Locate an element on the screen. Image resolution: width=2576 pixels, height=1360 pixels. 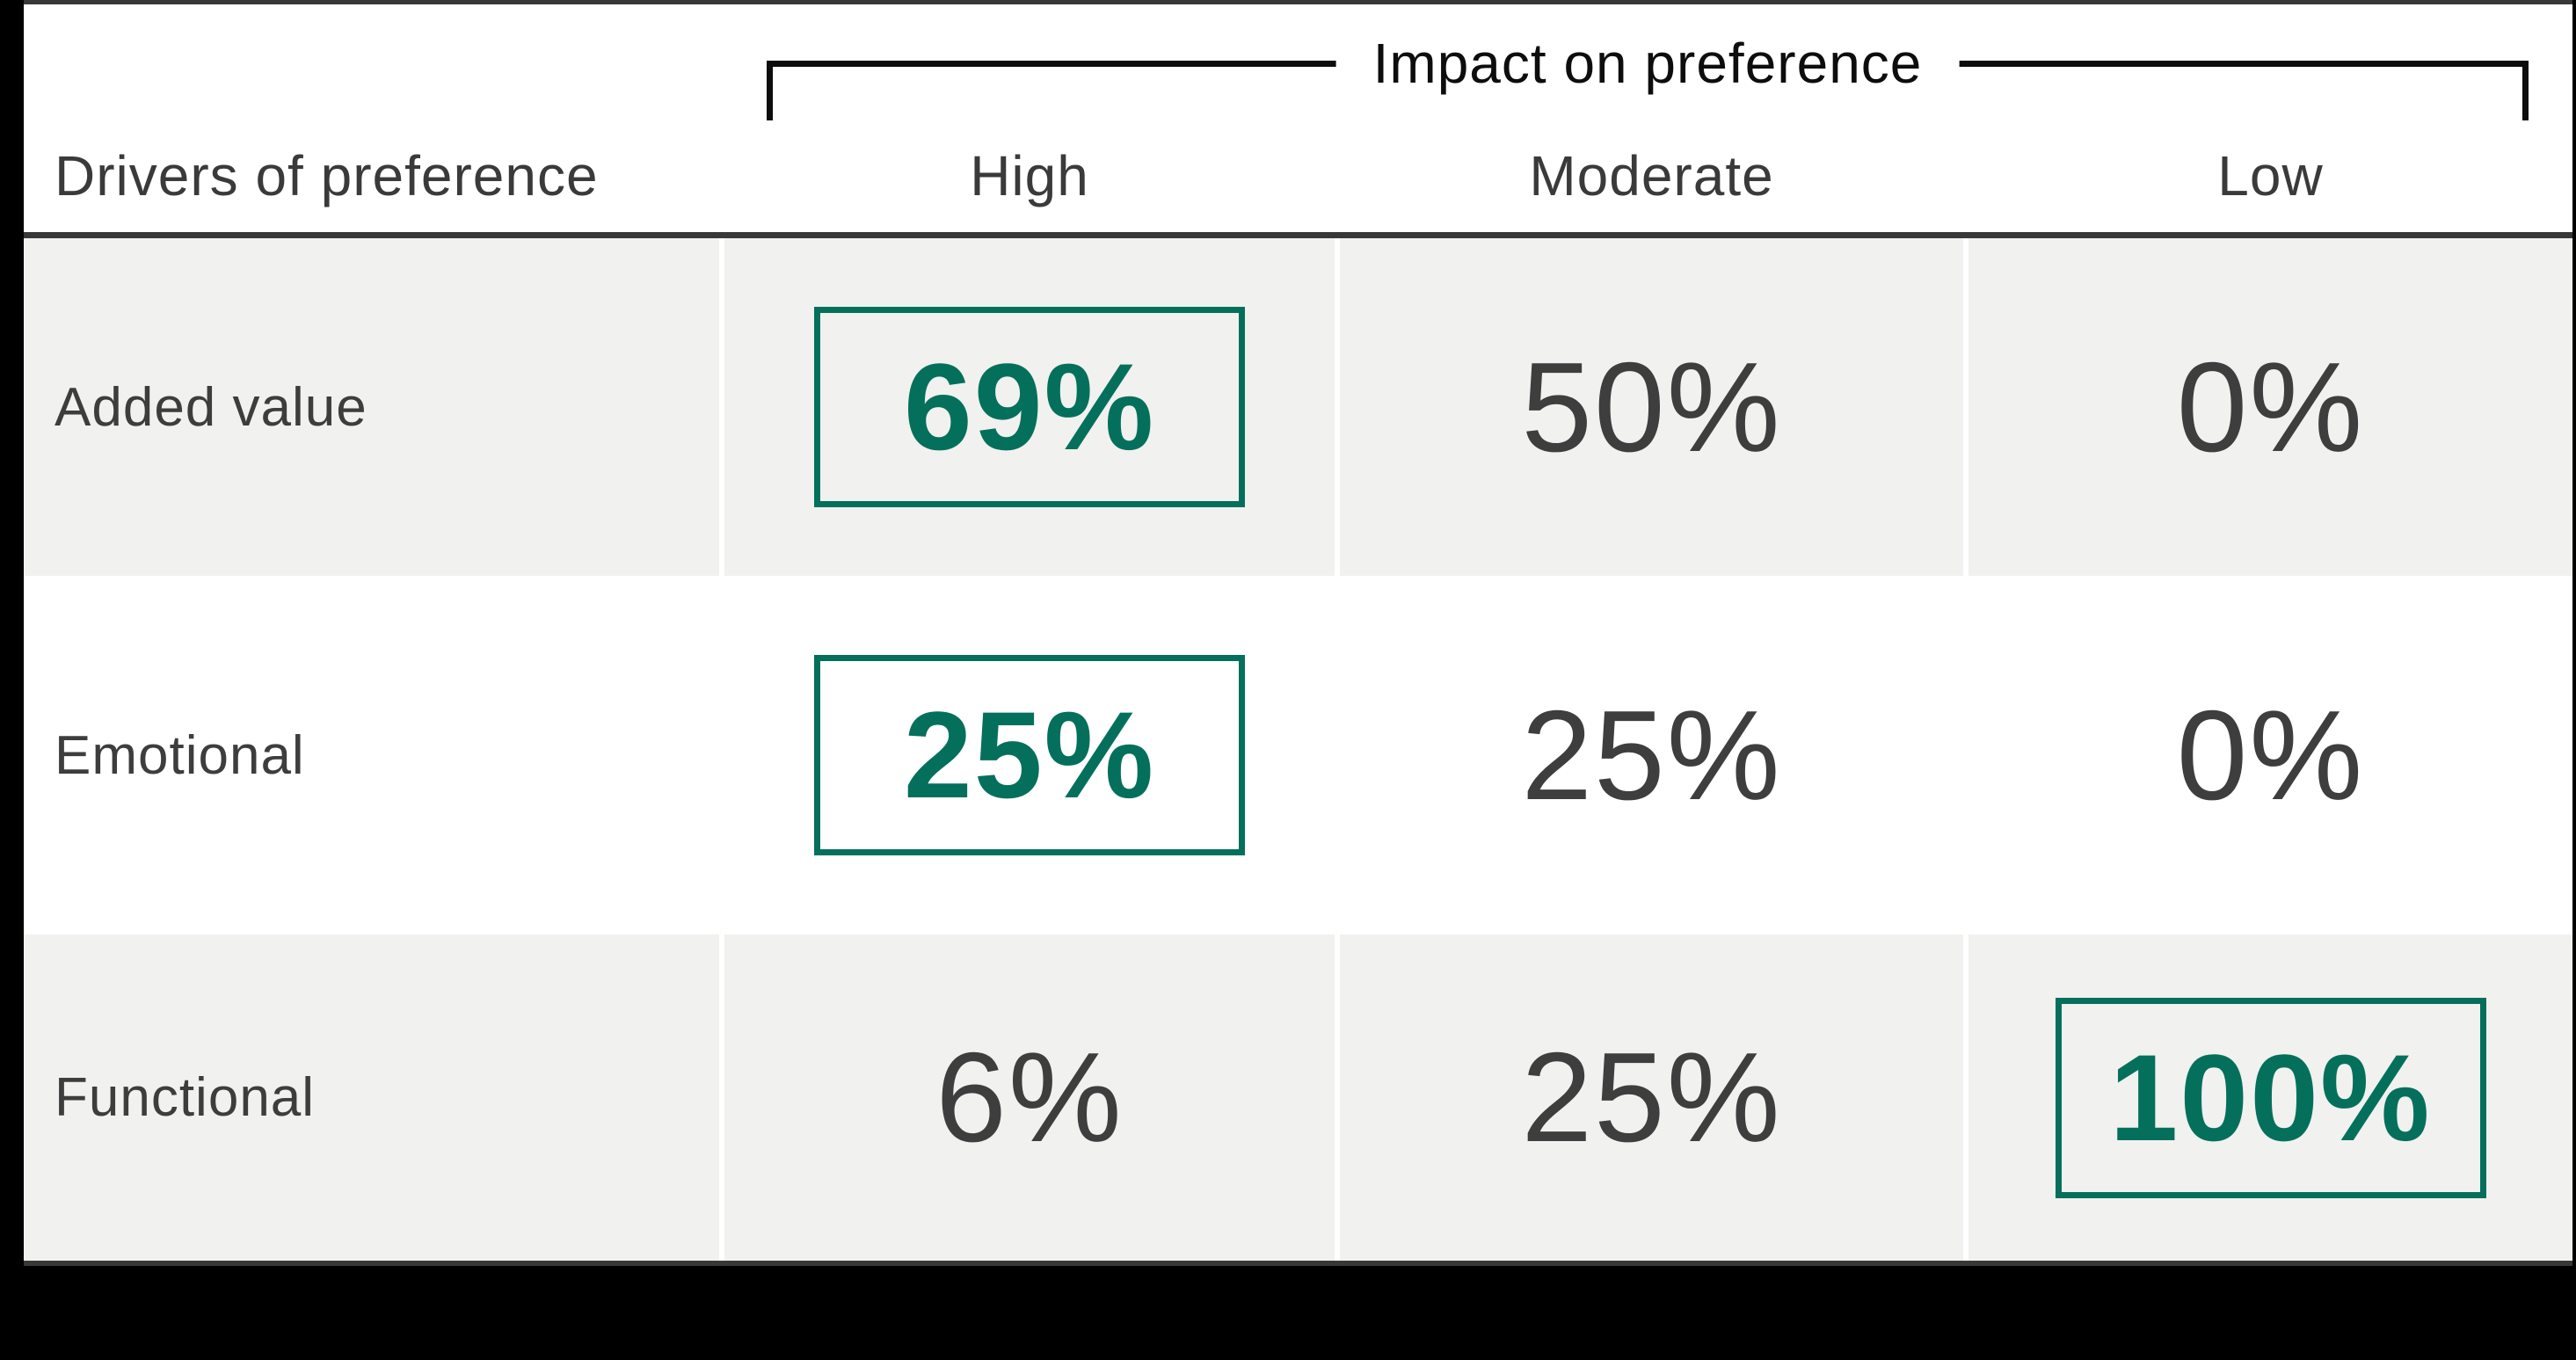
column-header-high: High is located at coordinates (1029, 175).